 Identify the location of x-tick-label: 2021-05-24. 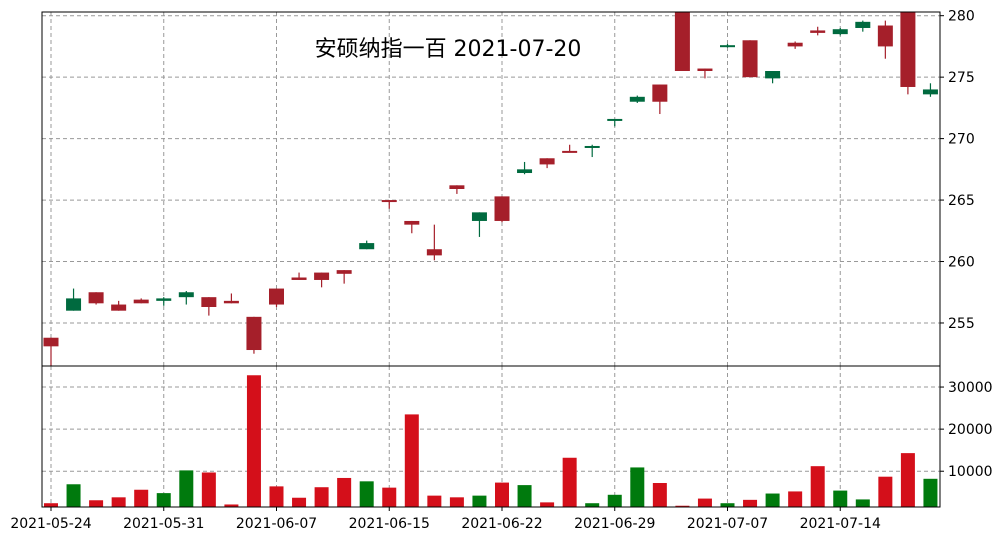
(50, 524).